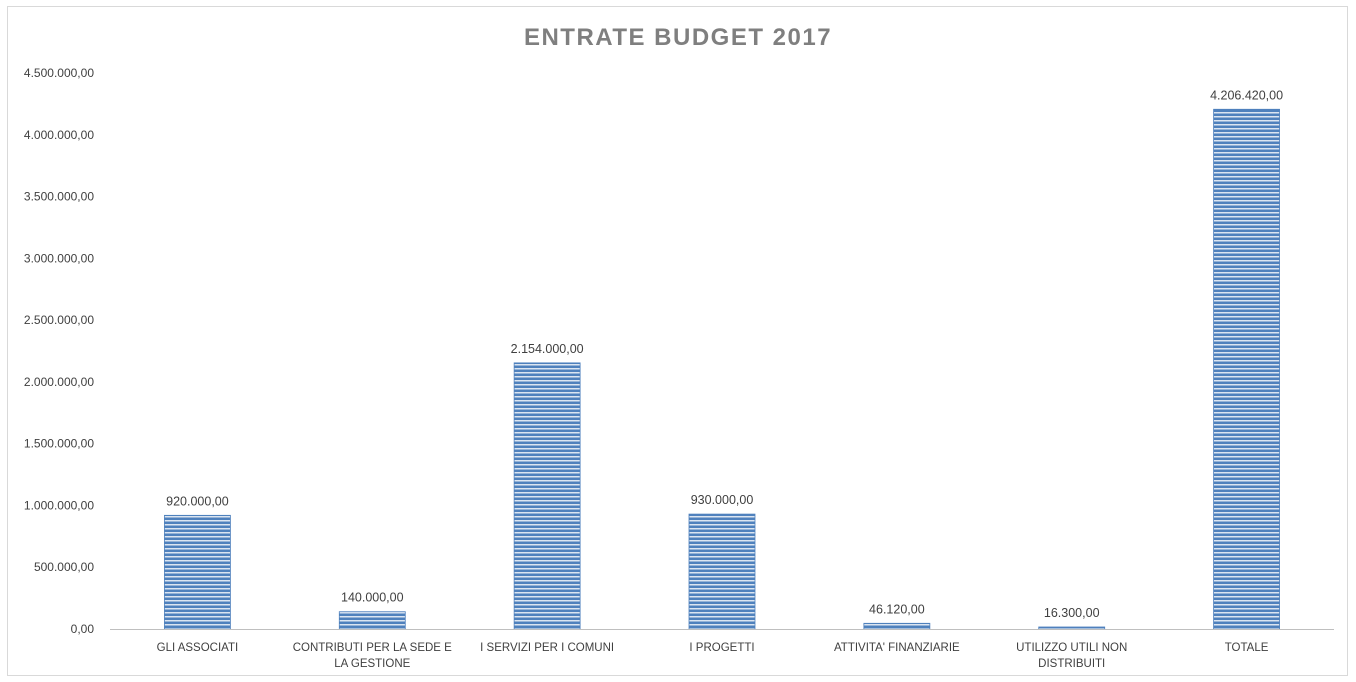 Image resolution: width=1356 pixels, height=682 pixels. Describe the element at coordinates (721, 648) in the screenshot. I see `x-category-label: I PROGETTI` at that location.